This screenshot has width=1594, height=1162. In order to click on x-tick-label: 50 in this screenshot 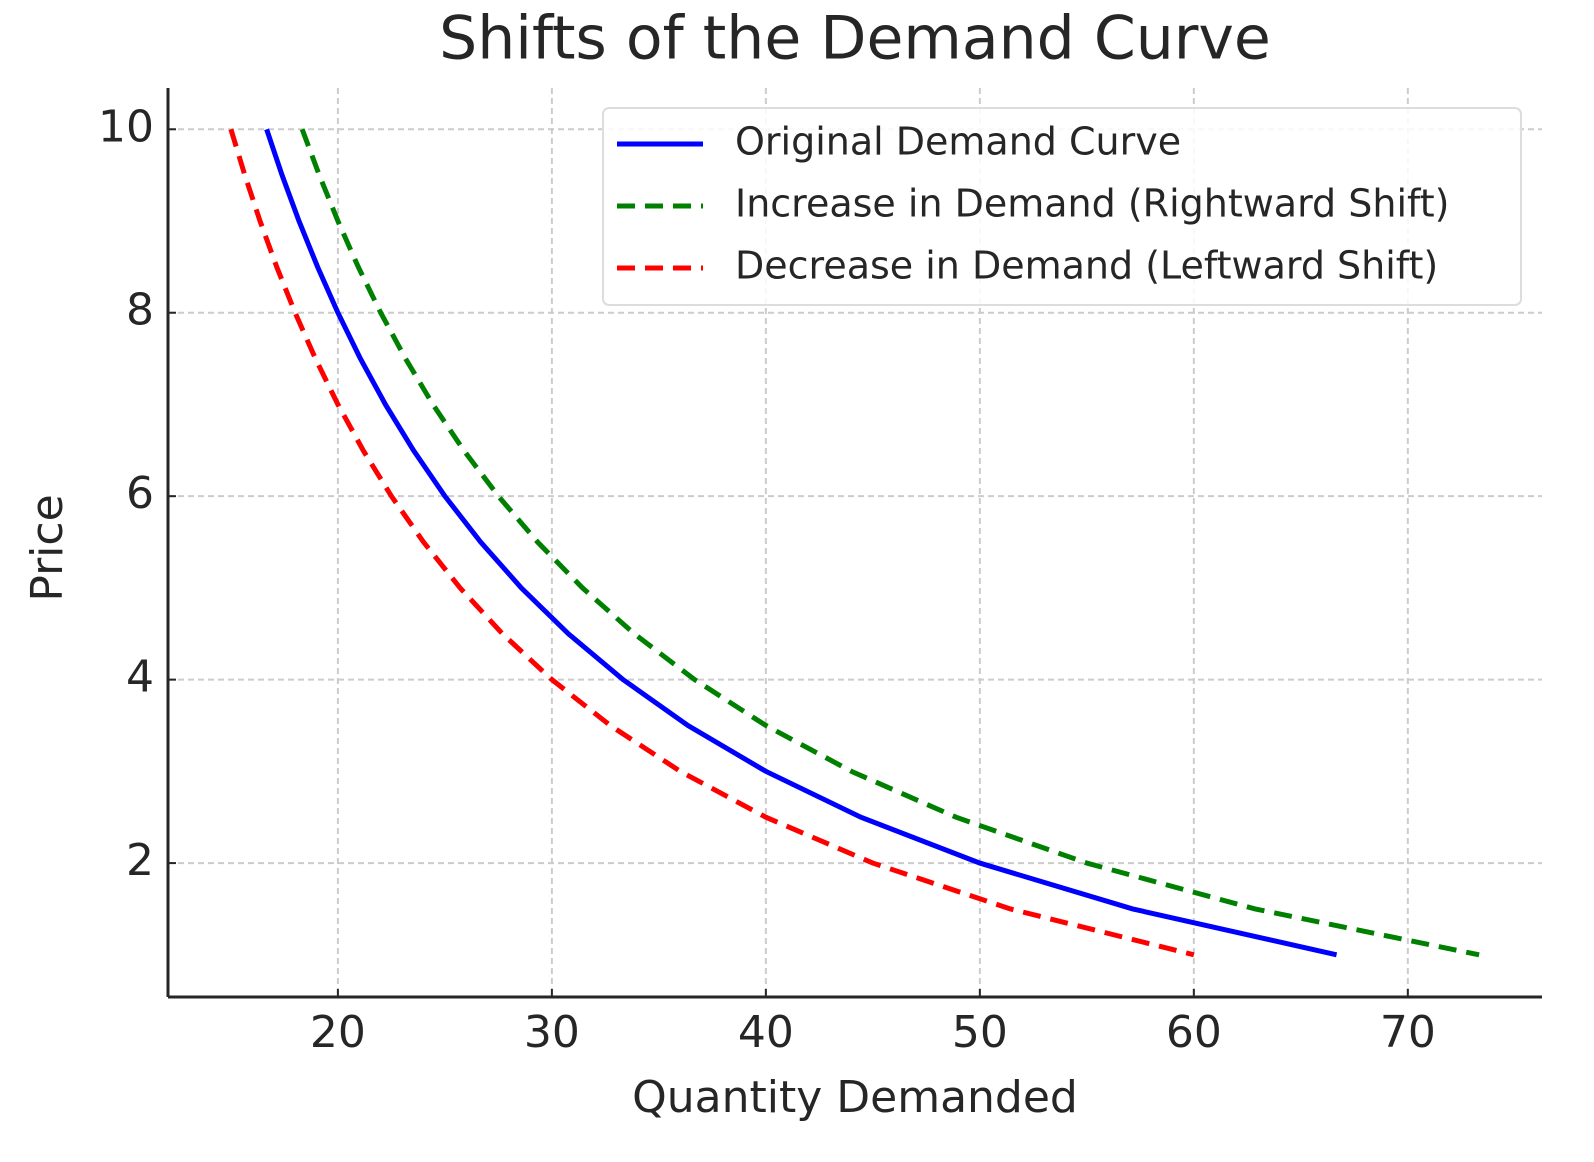, I will do `click(980, 1032)`.